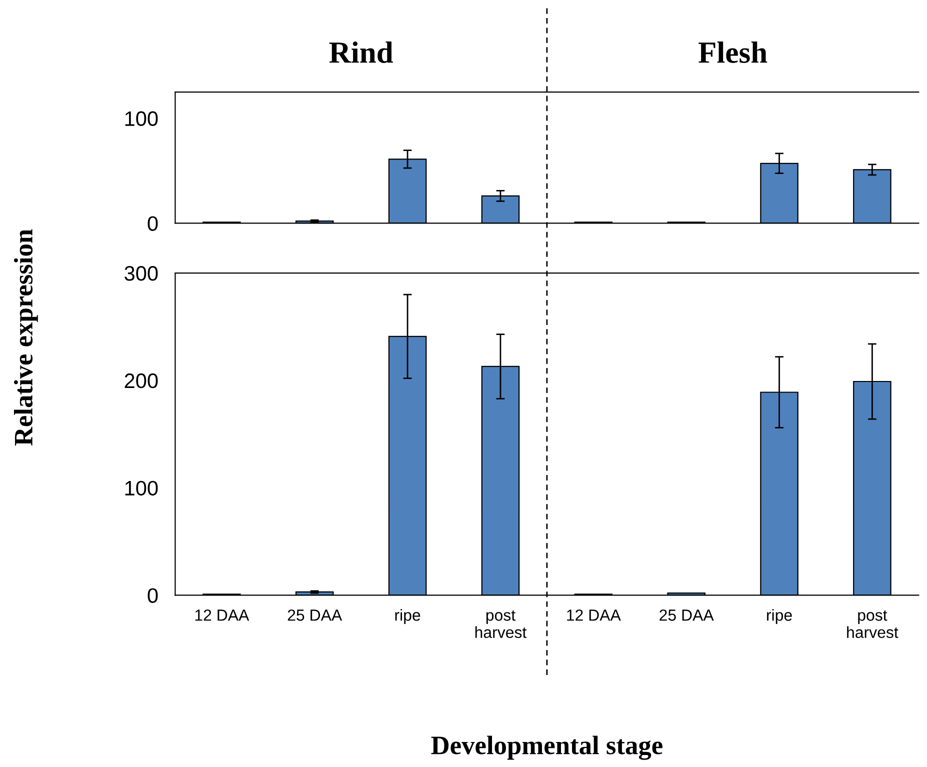 The image size is (927, 767). What do you see at coordinates (26, 337) in the screenshot?
I see `y-axis-title: Relative expression` at bounding box center [26, 337].